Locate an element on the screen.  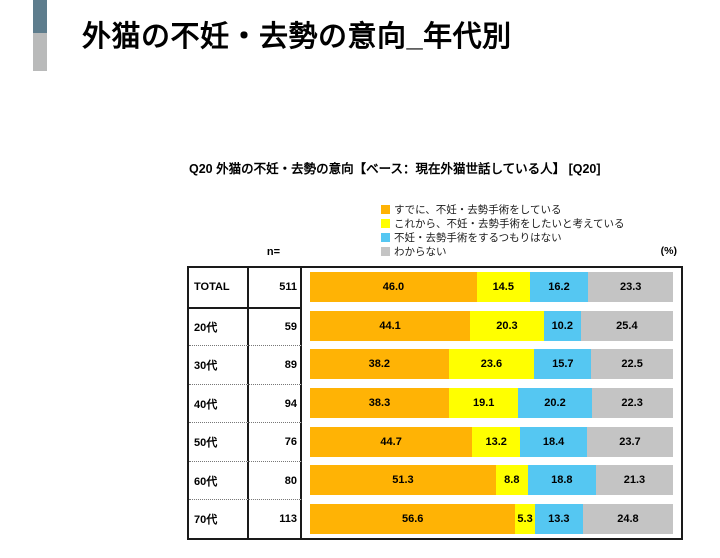
bar-segment: 51.3 is located at coordinates (403, 480).